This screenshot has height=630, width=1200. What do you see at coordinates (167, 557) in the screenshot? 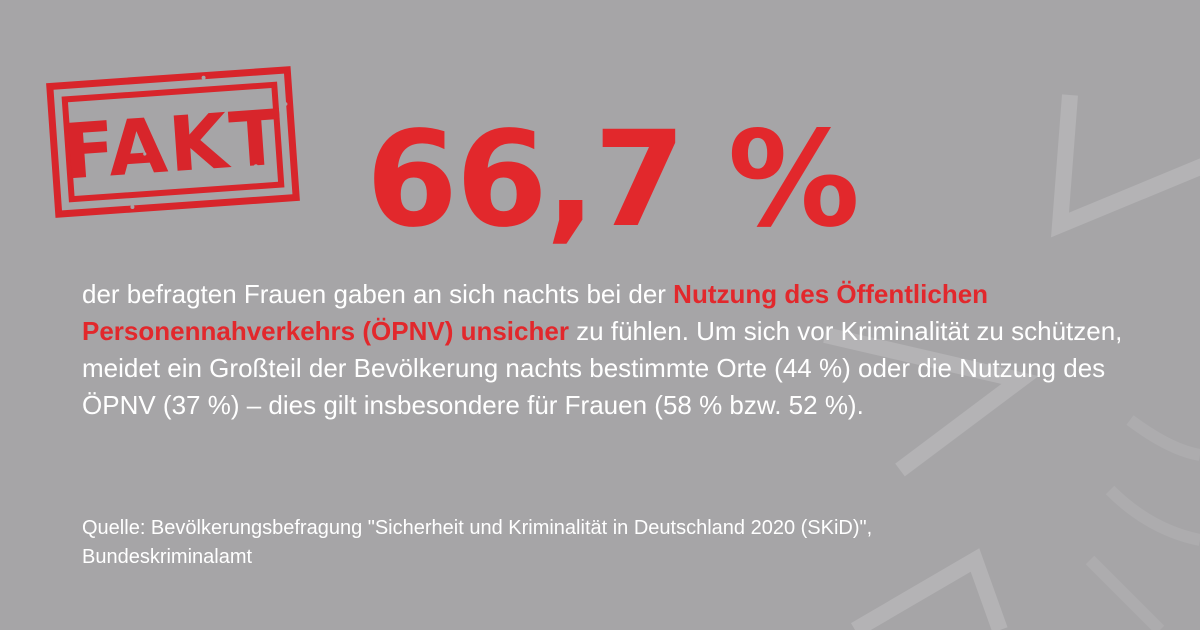
I see `source-line-2: Bundeskriminalamt` at bounding box center [167, 557].